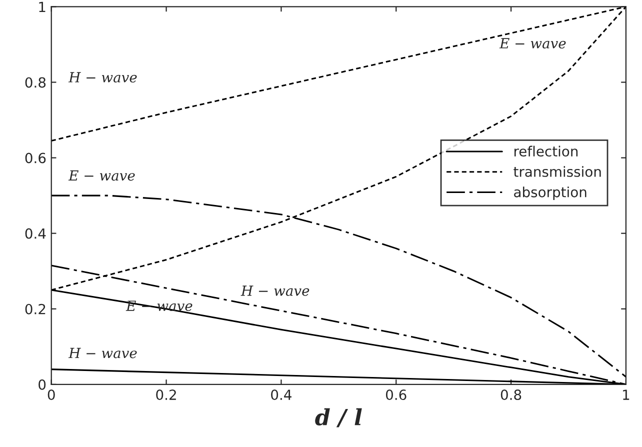 Image resolution: width=642 pixels, height=447 pixels. I want to click on x-tick-label: 0.8, so click(511, 395).